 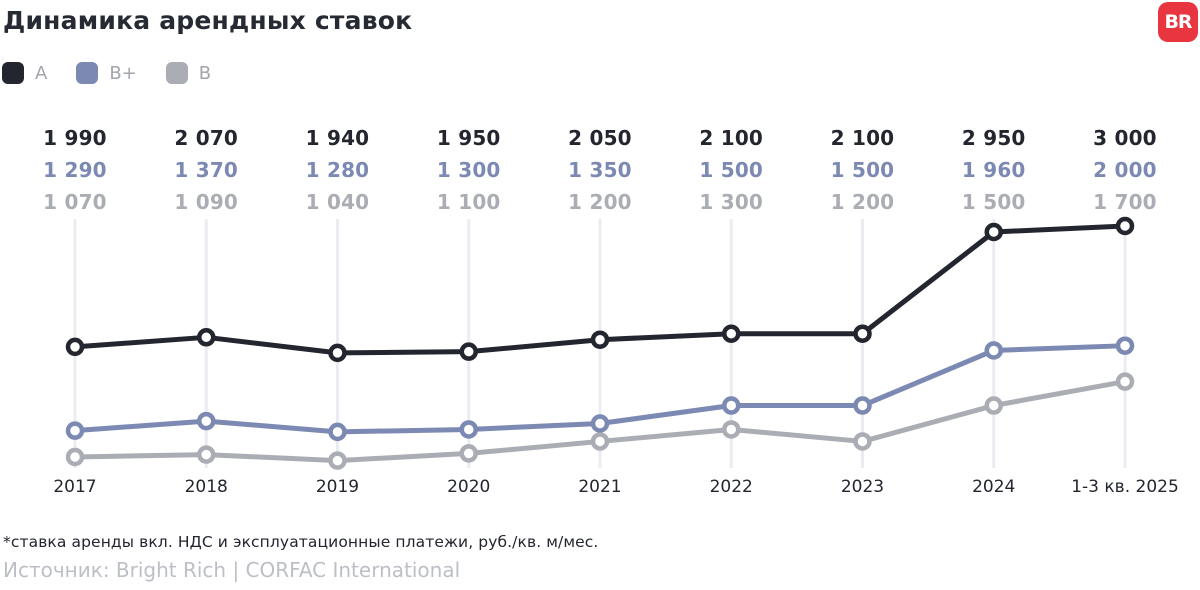 What do you see at coordinates (600, 441) in the screenshot?
I see `data-point-B-2021` at bounding box center [600, 441].